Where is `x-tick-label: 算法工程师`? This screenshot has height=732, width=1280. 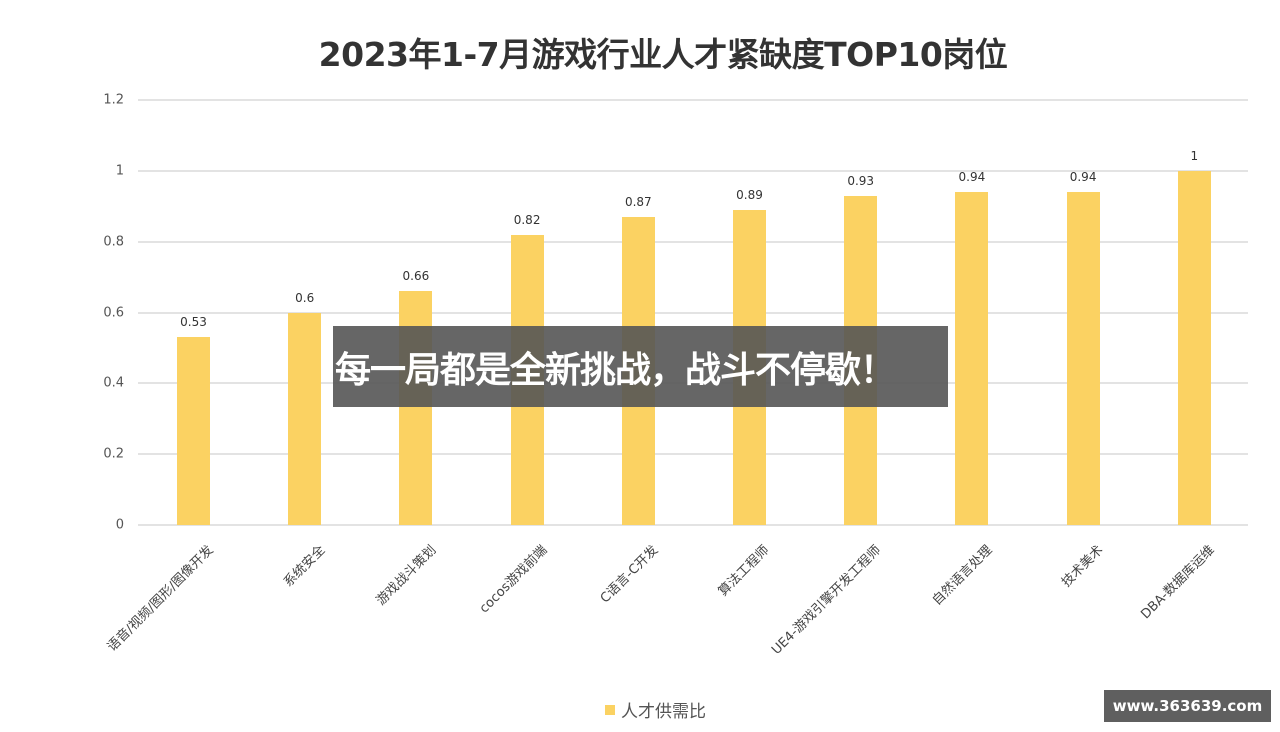 x-tick-label: 算法工程师 is located at coordinates (744, 571).